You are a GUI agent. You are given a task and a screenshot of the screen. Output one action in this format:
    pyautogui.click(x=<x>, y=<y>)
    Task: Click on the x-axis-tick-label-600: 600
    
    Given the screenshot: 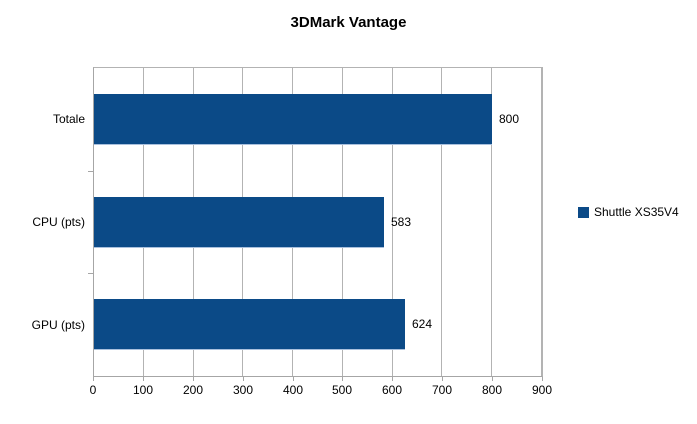 What is the action you would take?
    pyautogui.click(x=392, y=390)
    